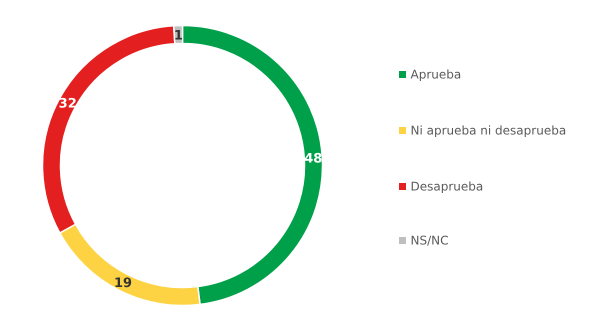  What do you see at coordinates (67, 104) in the screenshot?
I see `data-label: 32` at bounding box center [67, 104].